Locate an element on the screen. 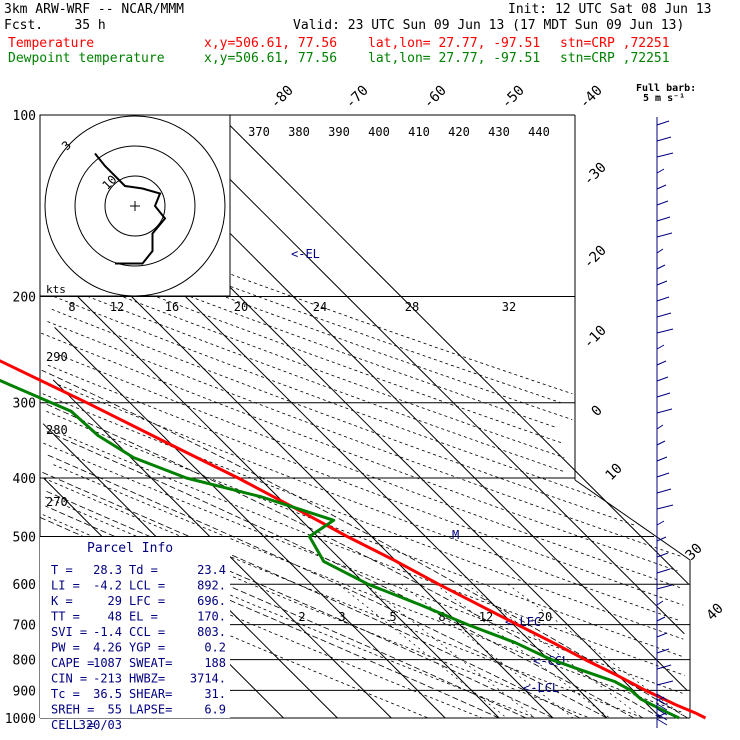 The width and height of the screenshot is (740, 740). theta-label: 380 is located at coordinates (299, 132).